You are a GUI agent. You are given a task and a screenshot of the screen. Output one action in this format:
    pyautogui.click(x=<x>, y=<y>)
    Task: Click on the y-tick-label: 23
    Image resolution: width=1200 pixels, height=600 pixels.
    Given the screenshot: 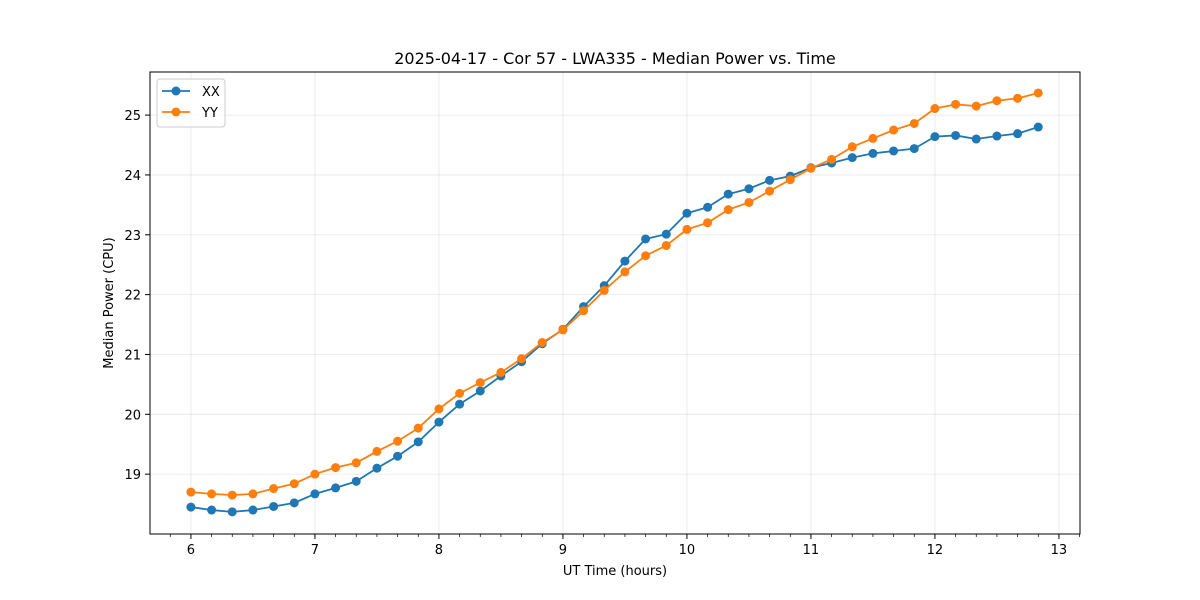 What is the action you would take?
    pyautogui.click(x=132, y=236)
    